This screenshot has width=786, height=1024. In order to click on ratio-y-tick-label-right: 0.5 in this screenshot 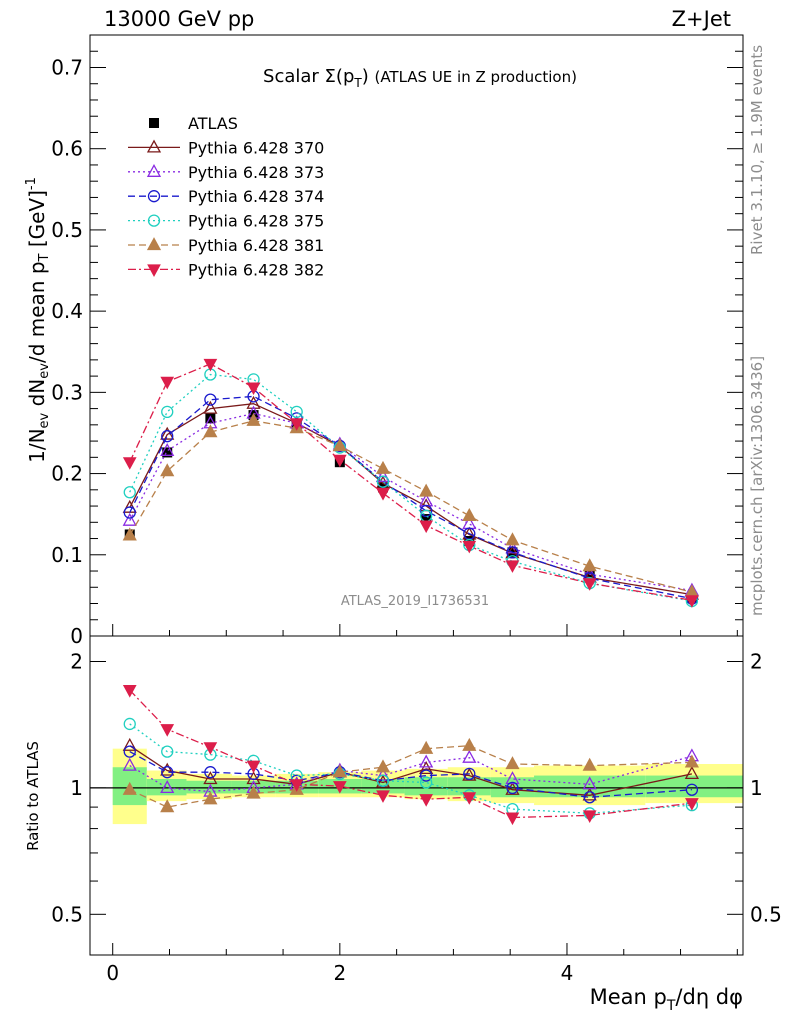, I will do `click(766, 914)`.